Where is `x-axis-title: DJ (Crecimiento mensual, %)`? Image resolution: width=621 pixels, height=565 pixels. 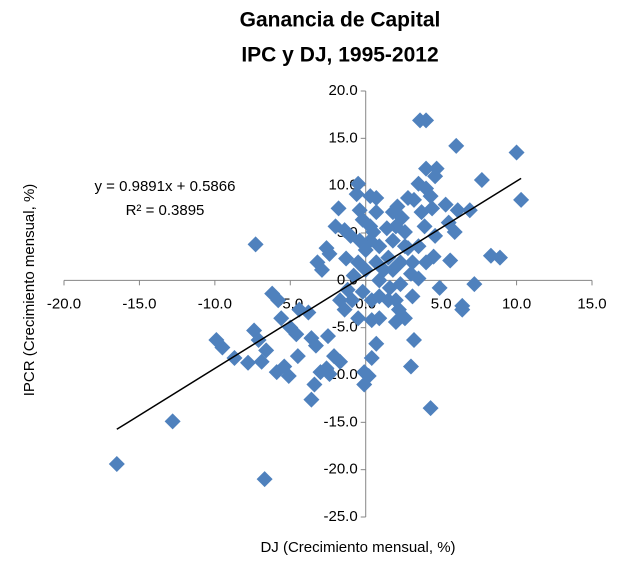 x-axis-title: DJ (Crecimiento mensual, %) is located at coordinates (357, 547).